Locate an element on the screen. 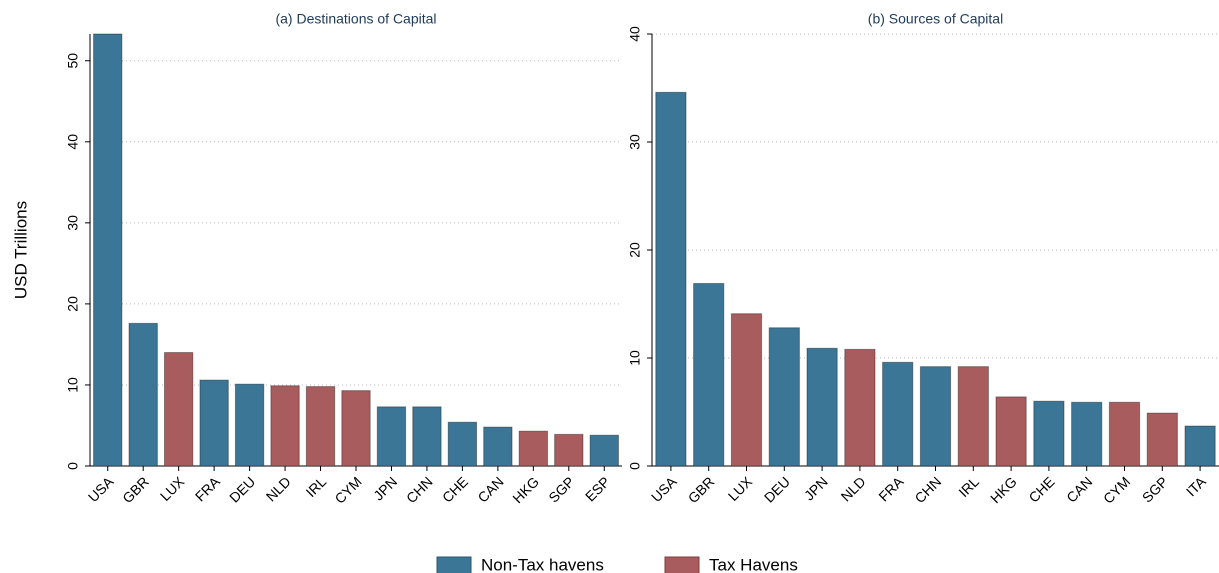 Image resolution: width=1219 pixels, height=573 pixels. y-tick-label: 50 is located at coordinates (73, 61).